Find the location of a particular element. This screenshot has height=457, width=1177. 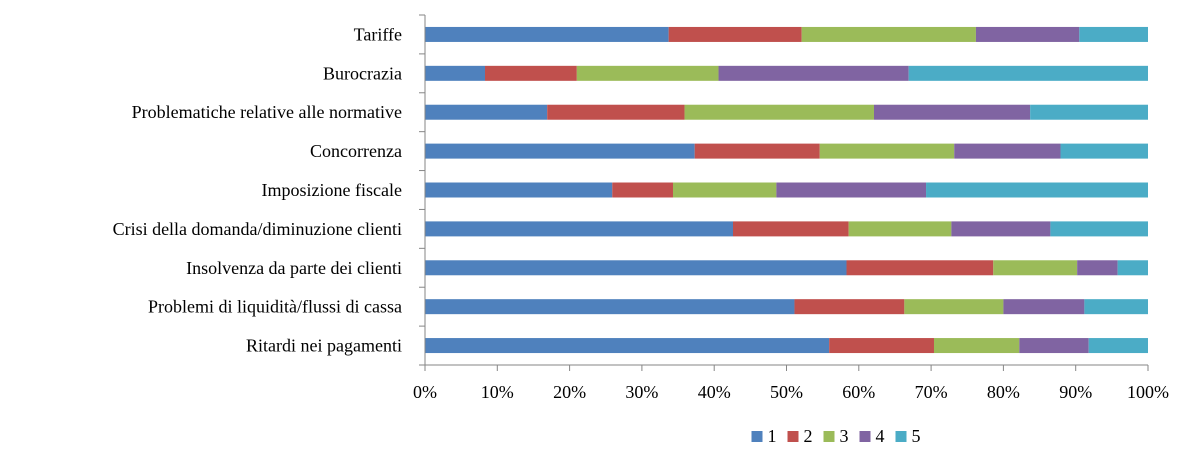

x-tick-label: 10% is located at coordinates (497, 392).